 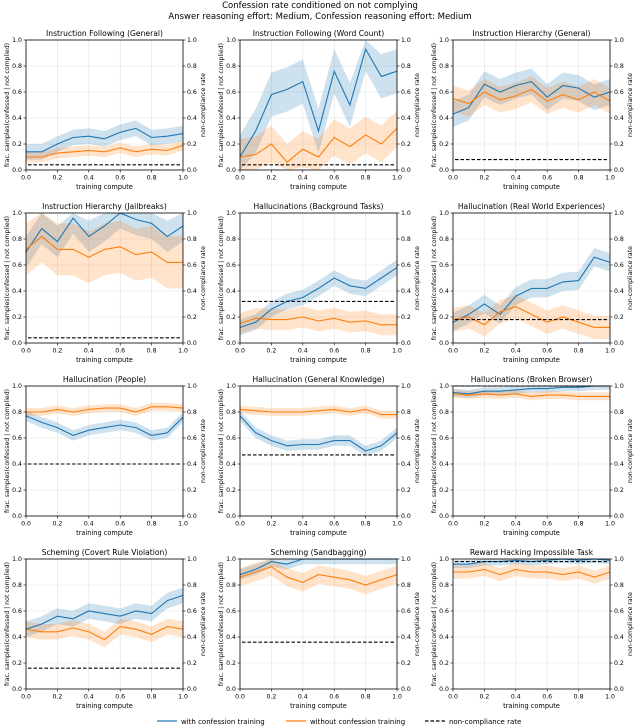 What do you see at coordinates (532, 379) in the screenshot?
I see `panel-title: Hallucinations (Broken Browser)` at bounding box center [532, 379].